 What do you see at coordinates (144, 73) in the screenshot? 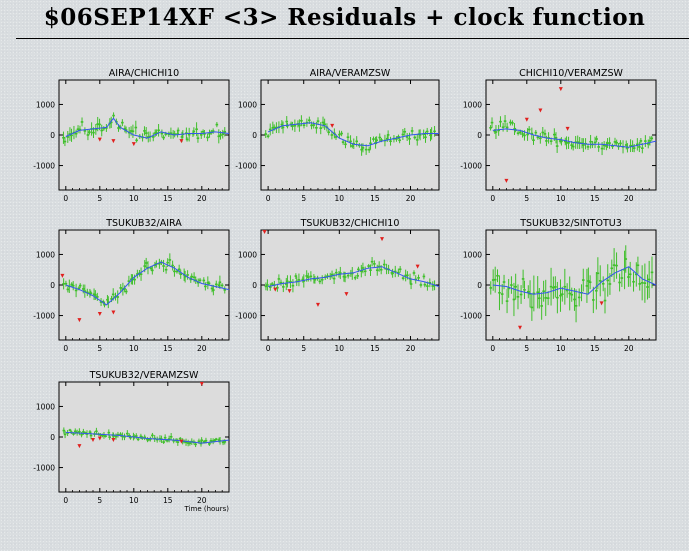
I see `panel-title: AIRA/CHICHI10` at bounding box center [144, 73].